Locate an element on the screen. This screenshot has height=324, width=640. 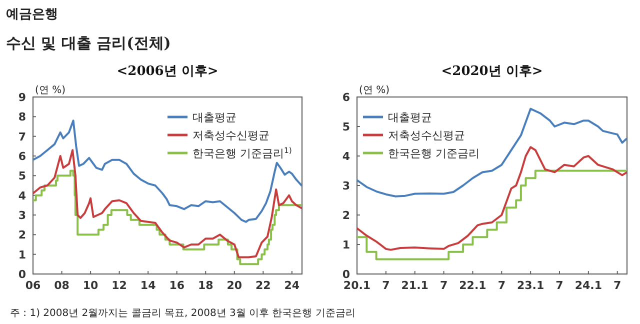
x-tick-label: 24.1 is located at coordinates (588, 285).